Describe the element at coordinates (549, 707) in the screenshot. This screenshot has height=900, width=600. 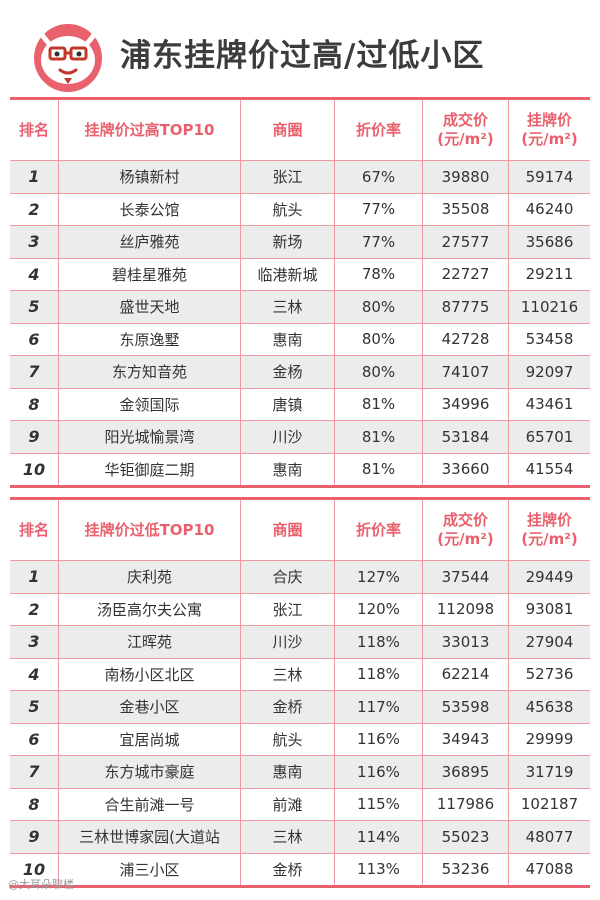
I see `cell-list-price: 45638` at that location.